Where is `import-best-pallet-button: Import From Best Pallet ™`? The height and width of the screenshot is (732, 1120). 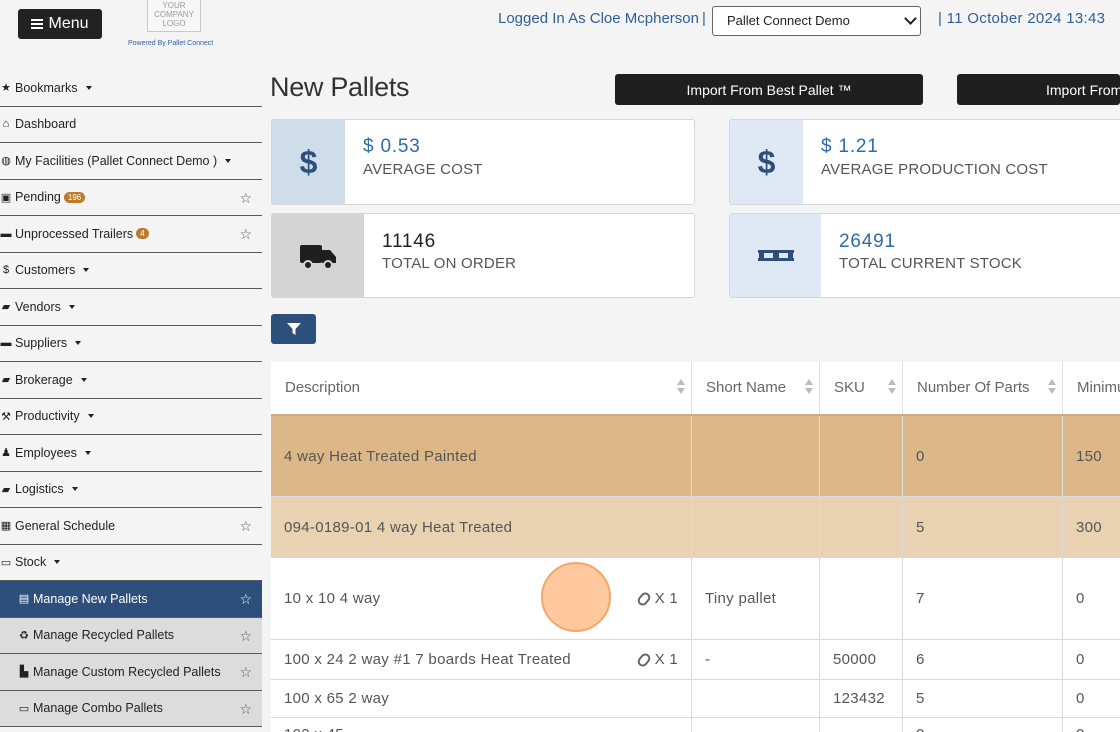 import-best-pallet-button: Import From Best Pallet ™ is located at coordinates (769, 89).